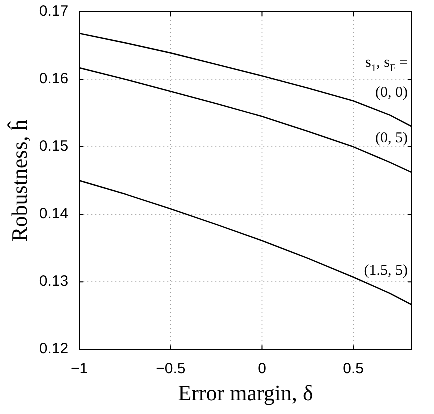 Image resolution: width=434 pixels, height=414 pixels. I want to click on x-tick-label: −0.5, so click(171, 369).